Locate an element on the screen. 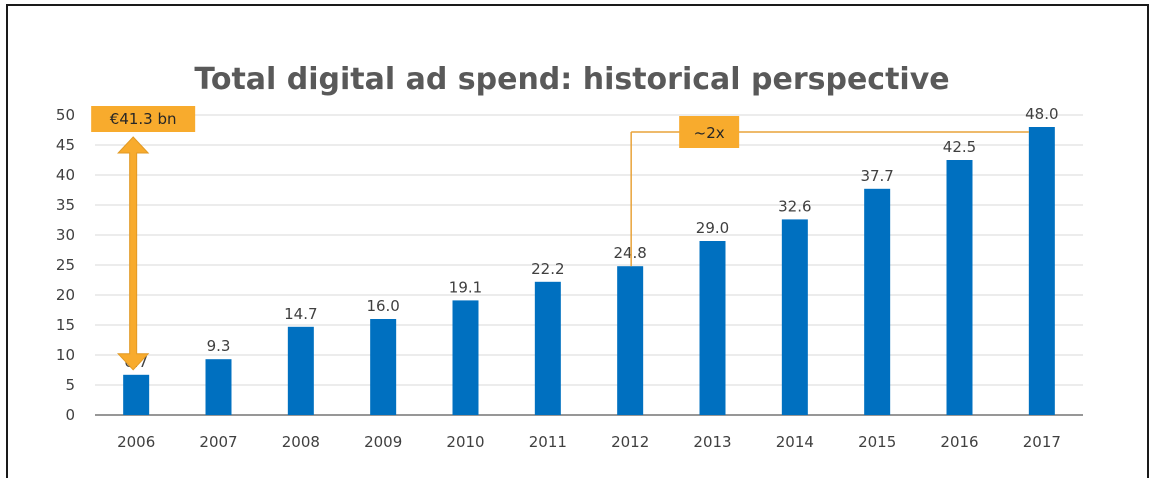 The width and height of the screenshot is (1160, 478). y-tick-label: 20 is located at coordinates (65, 295).